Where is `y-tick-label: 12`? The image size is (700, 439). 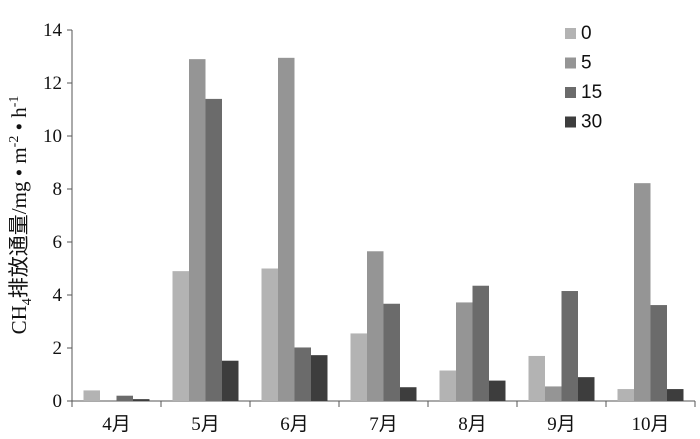 y-tick-label: 12 is located at coordinates (52, 83).